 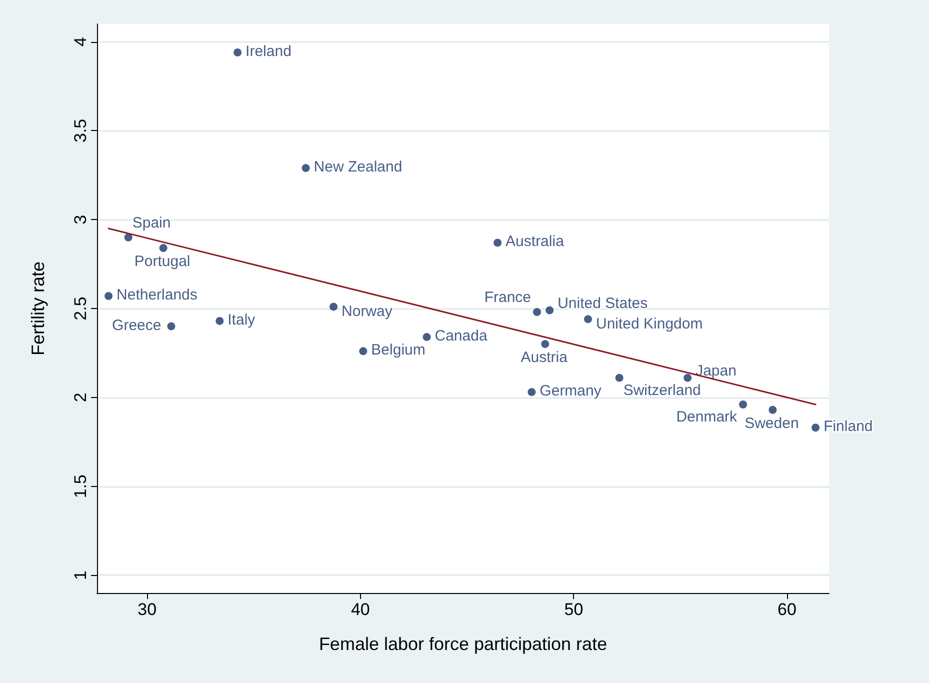 I want to click on data-label: United Kingdom, so click(x=649, y=324).